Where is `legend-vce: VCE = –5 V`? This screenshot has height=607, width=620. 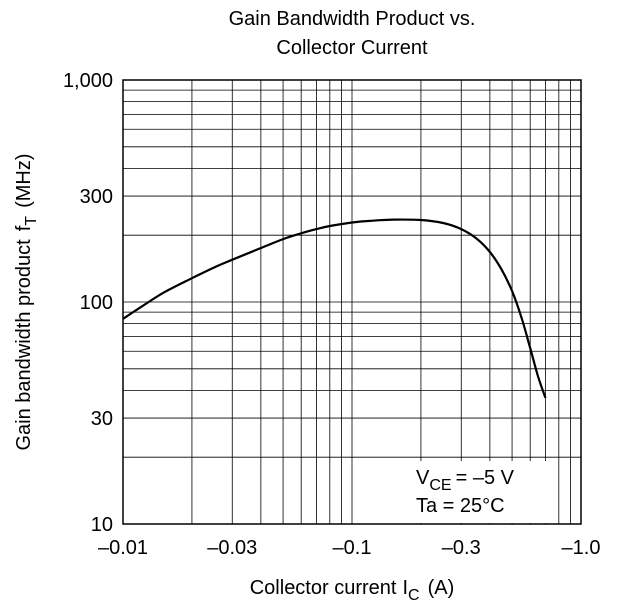
legend-vce: VCE = –5 V is located at coordinates (465, 480).